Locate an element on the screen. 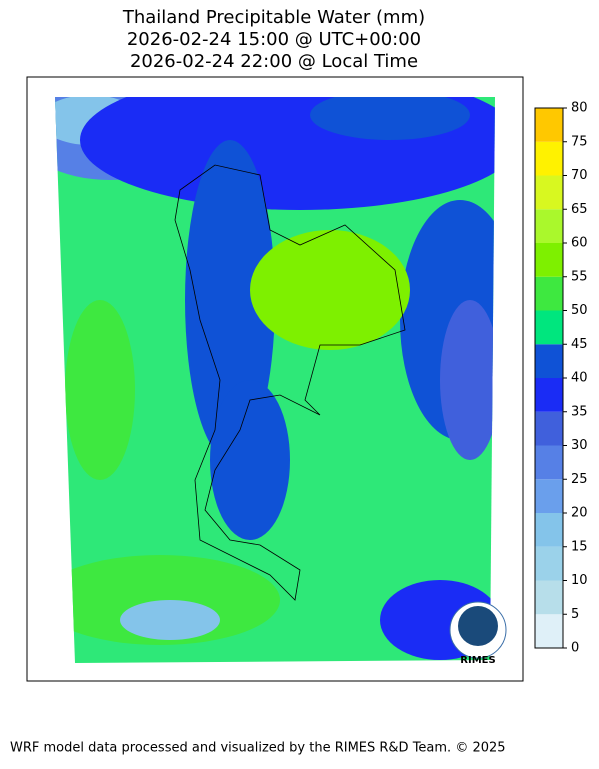 This screenshot has height=769, width=599. colorbar-tick-label: 20 is located at coordinates (579, 513).